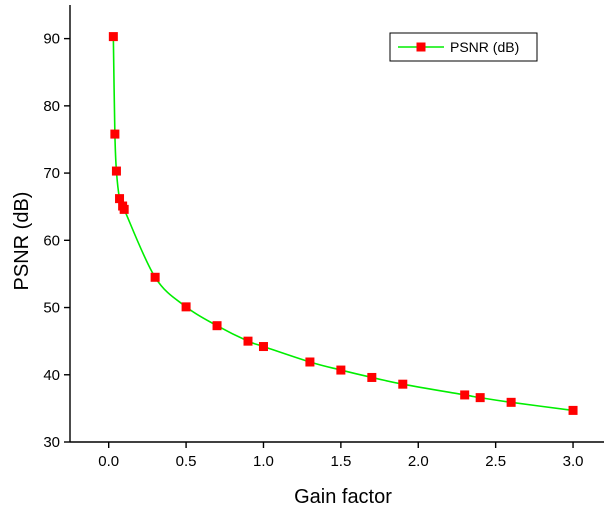 This screenshot has width=606, height=515. Describe the element at coordinates (51, 173) in the screenshot. I see `y-tick-label: 70` at that location.